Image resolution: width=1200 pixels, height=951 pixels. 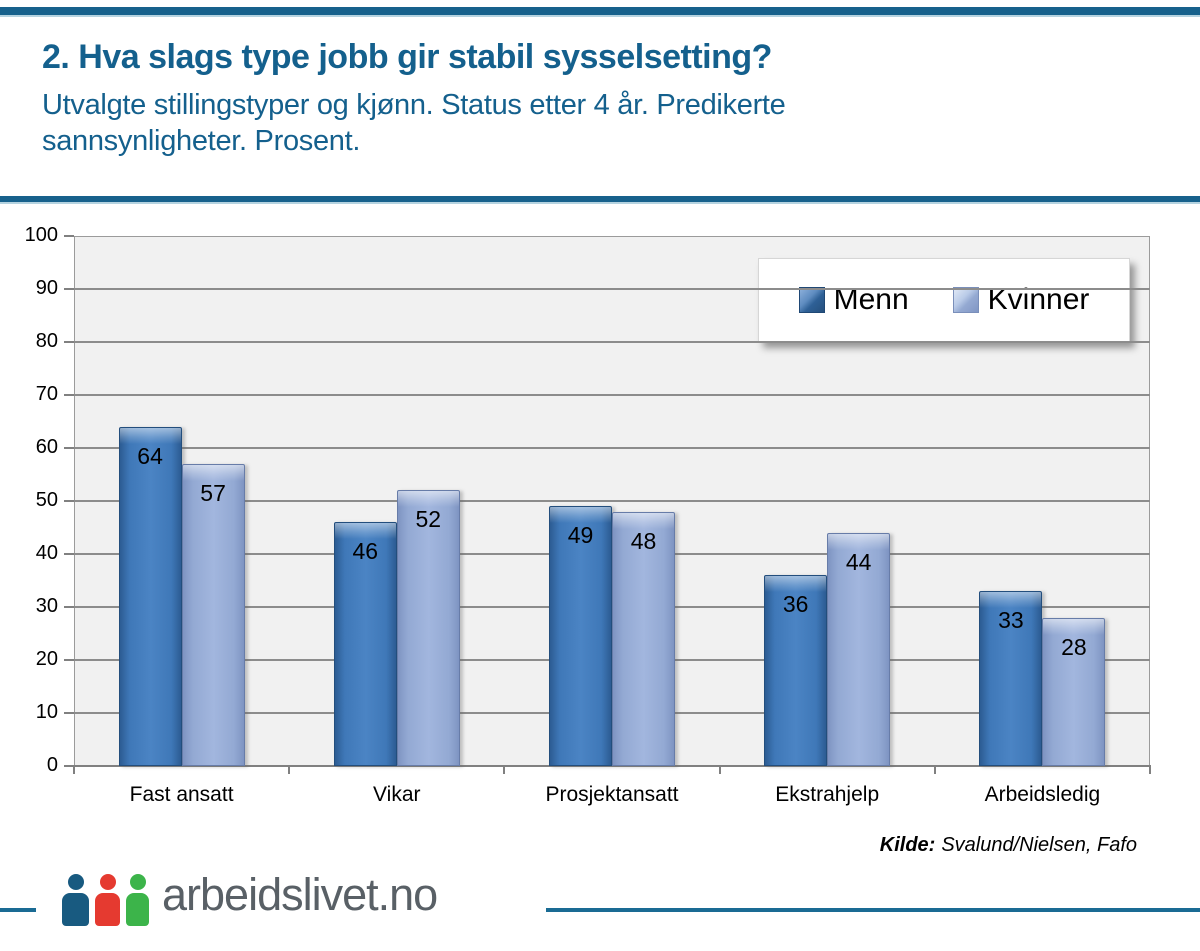 What do you see at coordinates (213, 614) in the screenshot?
I see `bar-kvinner-fast-ansatt: 57` at bounding box center [213, 614].